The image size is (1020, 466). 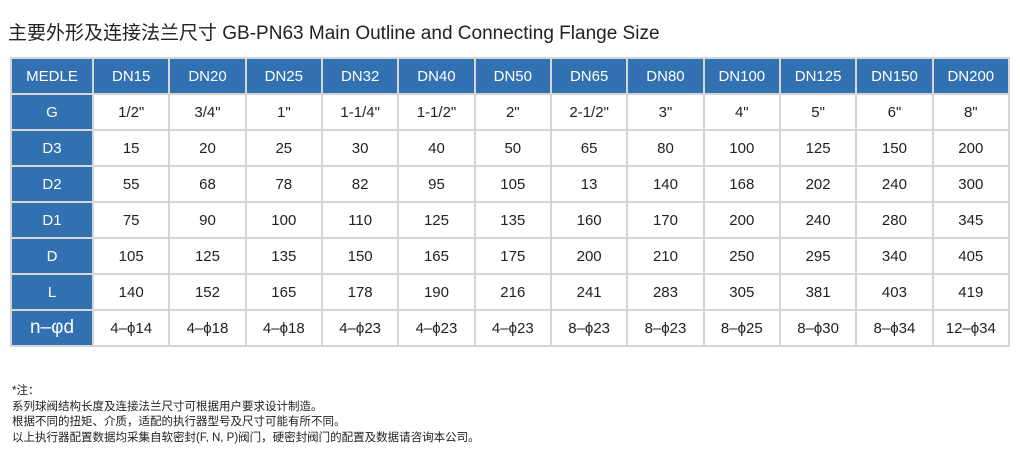 What do you see at coordinates (436, 184) in the screenshot?
I see `table-cell: 95` at bounding box center [436, 184].